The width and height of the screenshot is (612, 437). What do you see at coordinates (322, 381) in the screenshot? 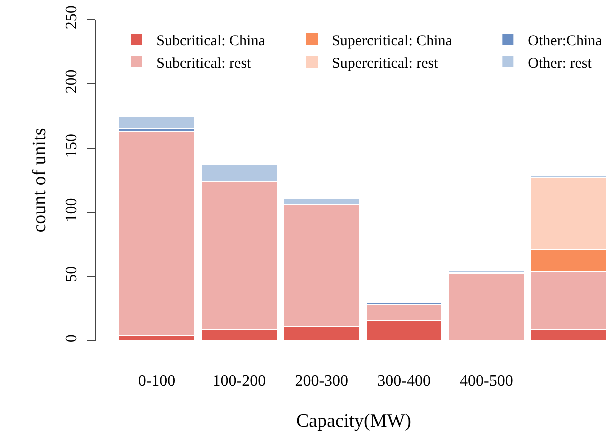
I see `x-tick-label: 200-300` at bounding box center [322, 381].